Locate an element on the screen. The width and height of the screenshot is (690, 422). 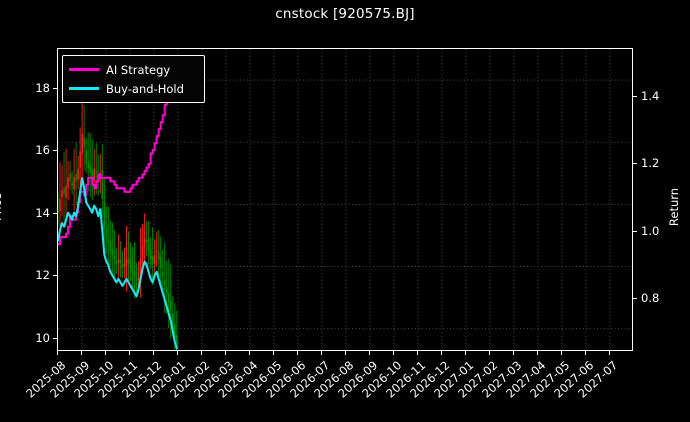
data-series-layer is located at coordinates (118, 202).